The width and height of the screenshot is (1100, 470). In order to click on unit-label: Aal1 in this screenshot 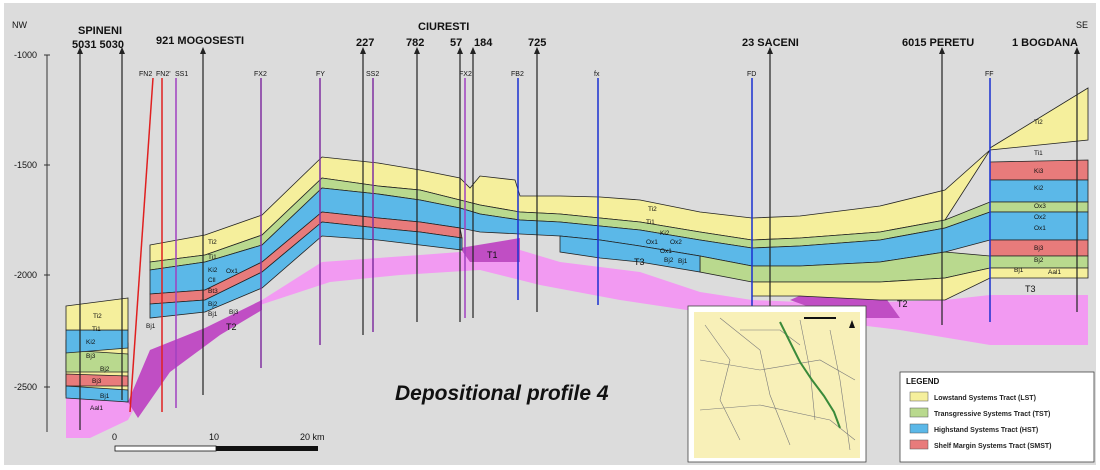, I will do `click(96, 408)`.